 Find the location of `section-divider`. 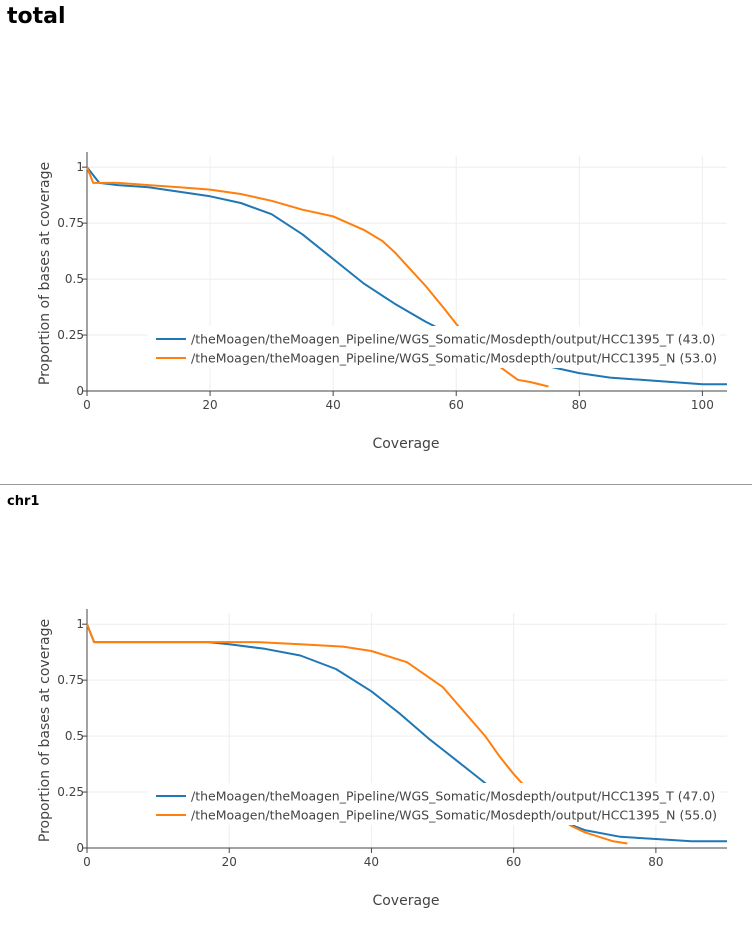

section-divider is located at coordinates (376, 484).